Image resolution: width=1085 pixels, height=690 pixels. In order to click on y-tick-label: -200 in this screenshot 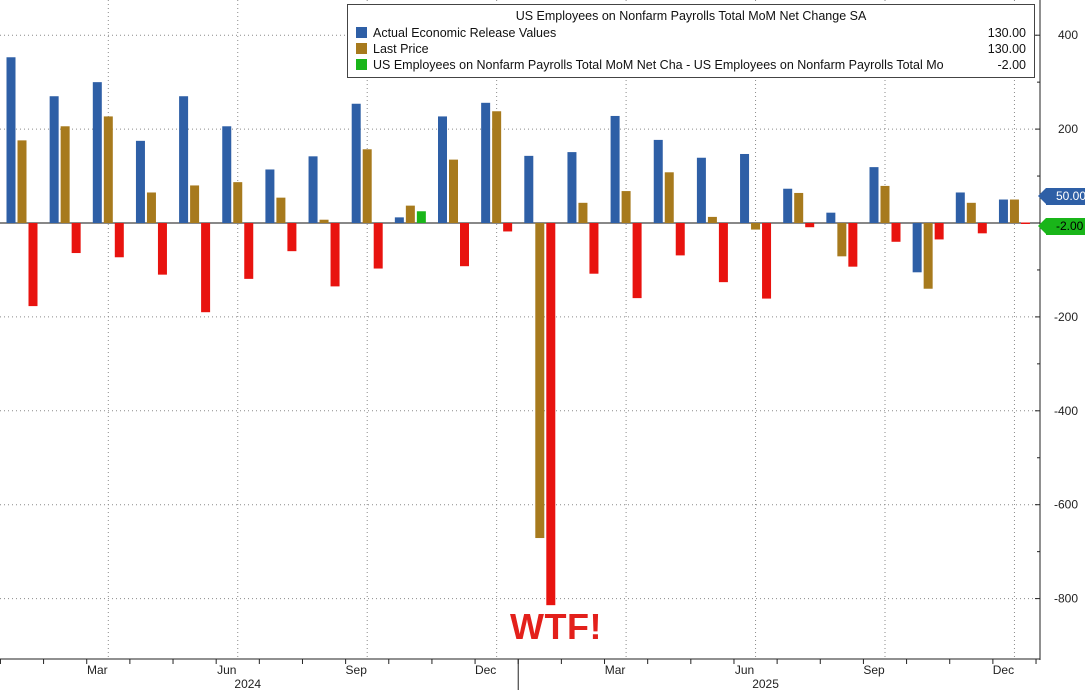, I will do `click(1066, 317)`.